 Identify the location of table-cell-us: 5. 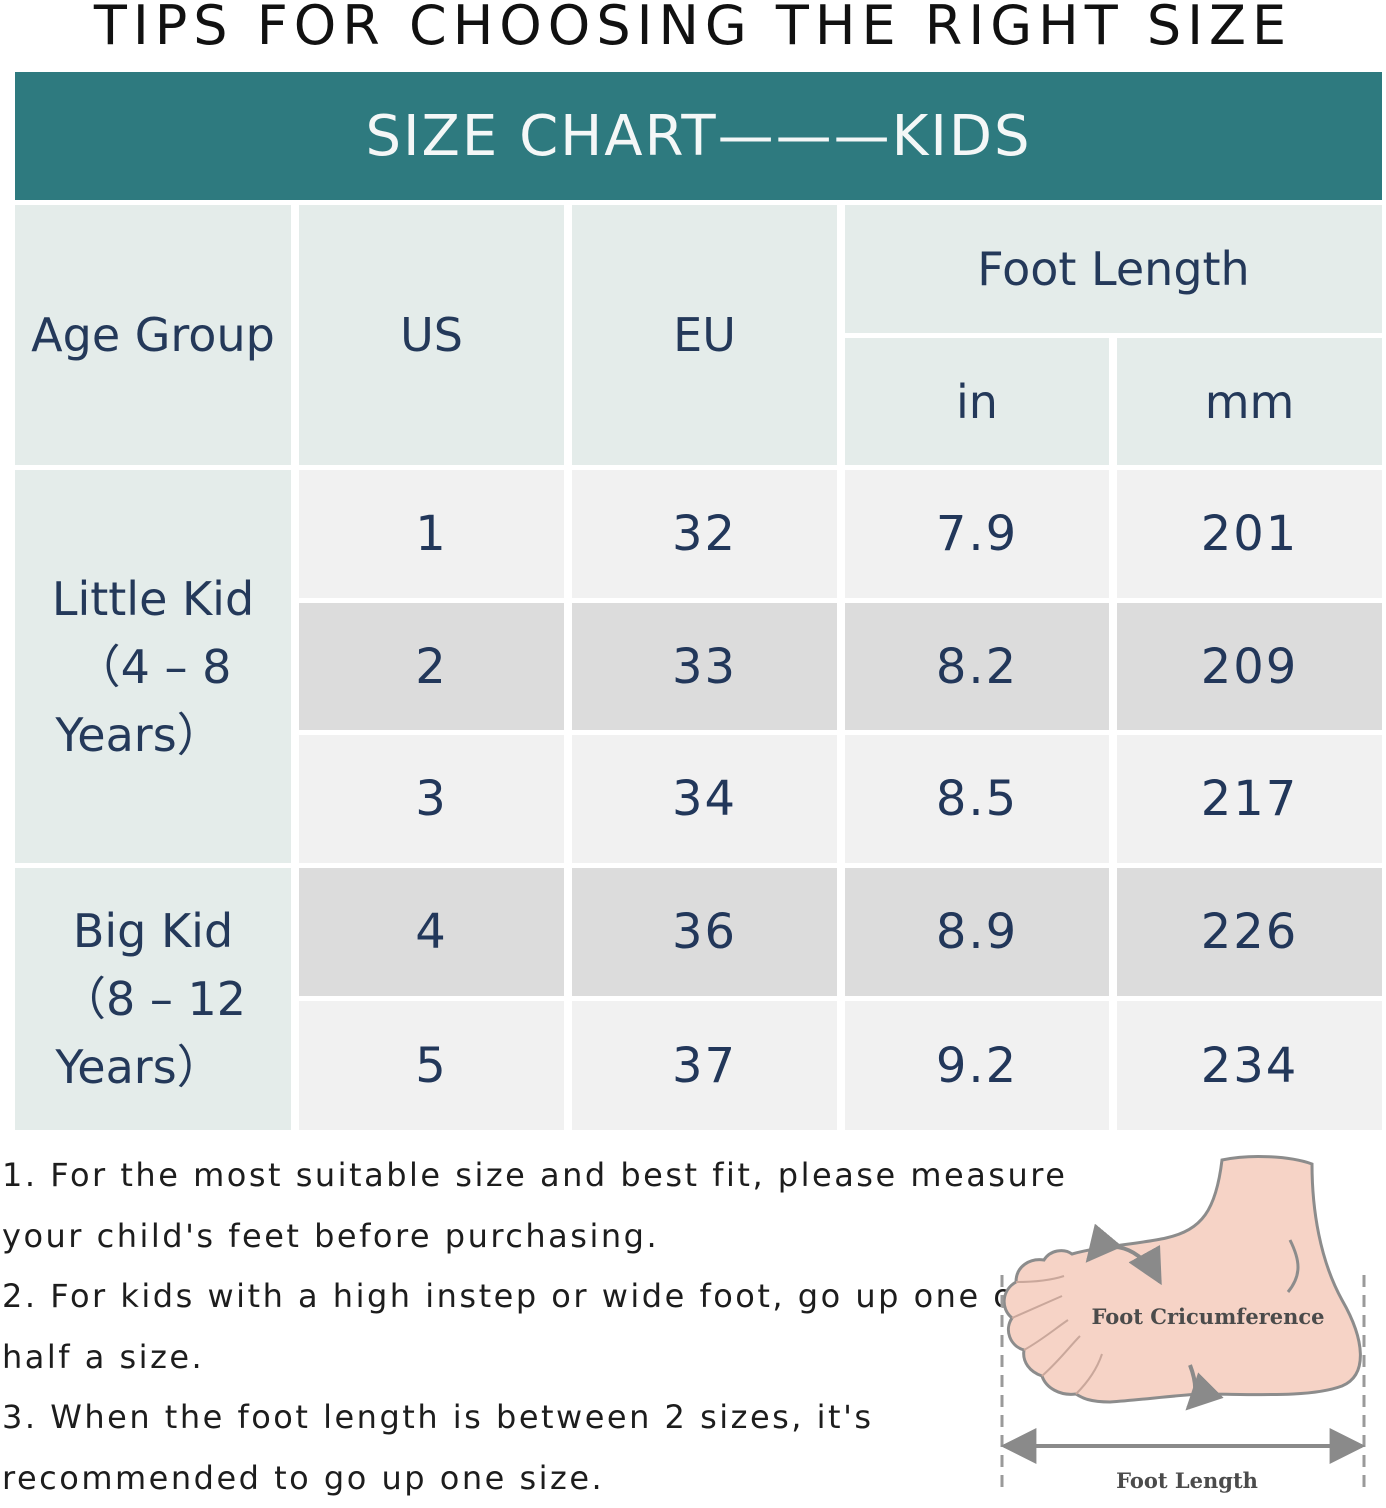
(431, 1065).